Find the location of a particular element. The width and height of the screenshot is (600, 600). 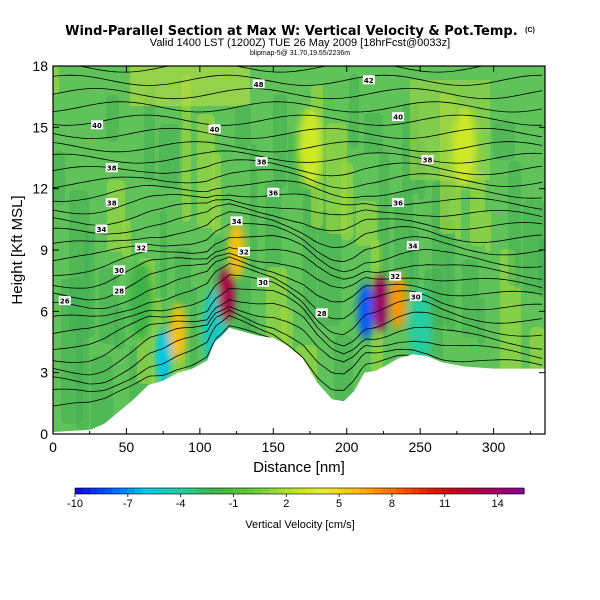

theta-label-18: 30 is located at coordinates (119, 270).